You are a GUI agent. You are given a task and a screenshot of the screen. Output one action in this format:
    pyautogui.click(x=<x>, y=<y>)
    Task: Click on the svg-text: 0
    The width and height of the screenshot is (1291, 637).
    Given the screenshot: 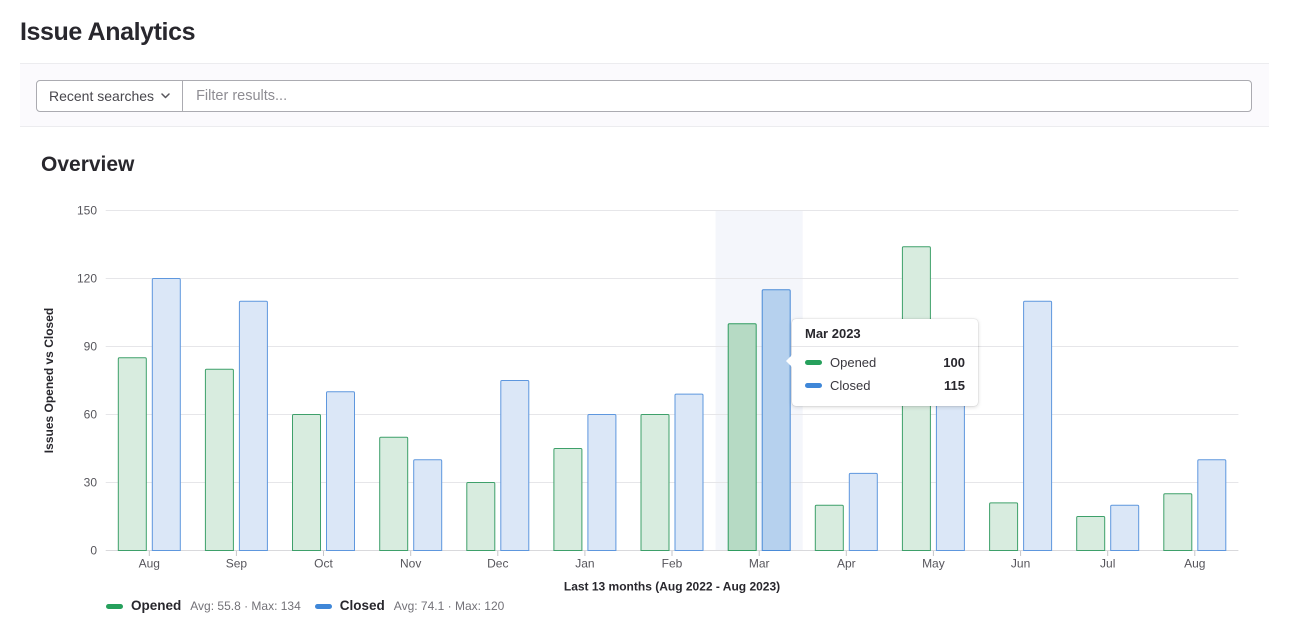 What is the action you would take?
    pyautogui.click(x=93, y=551)
    